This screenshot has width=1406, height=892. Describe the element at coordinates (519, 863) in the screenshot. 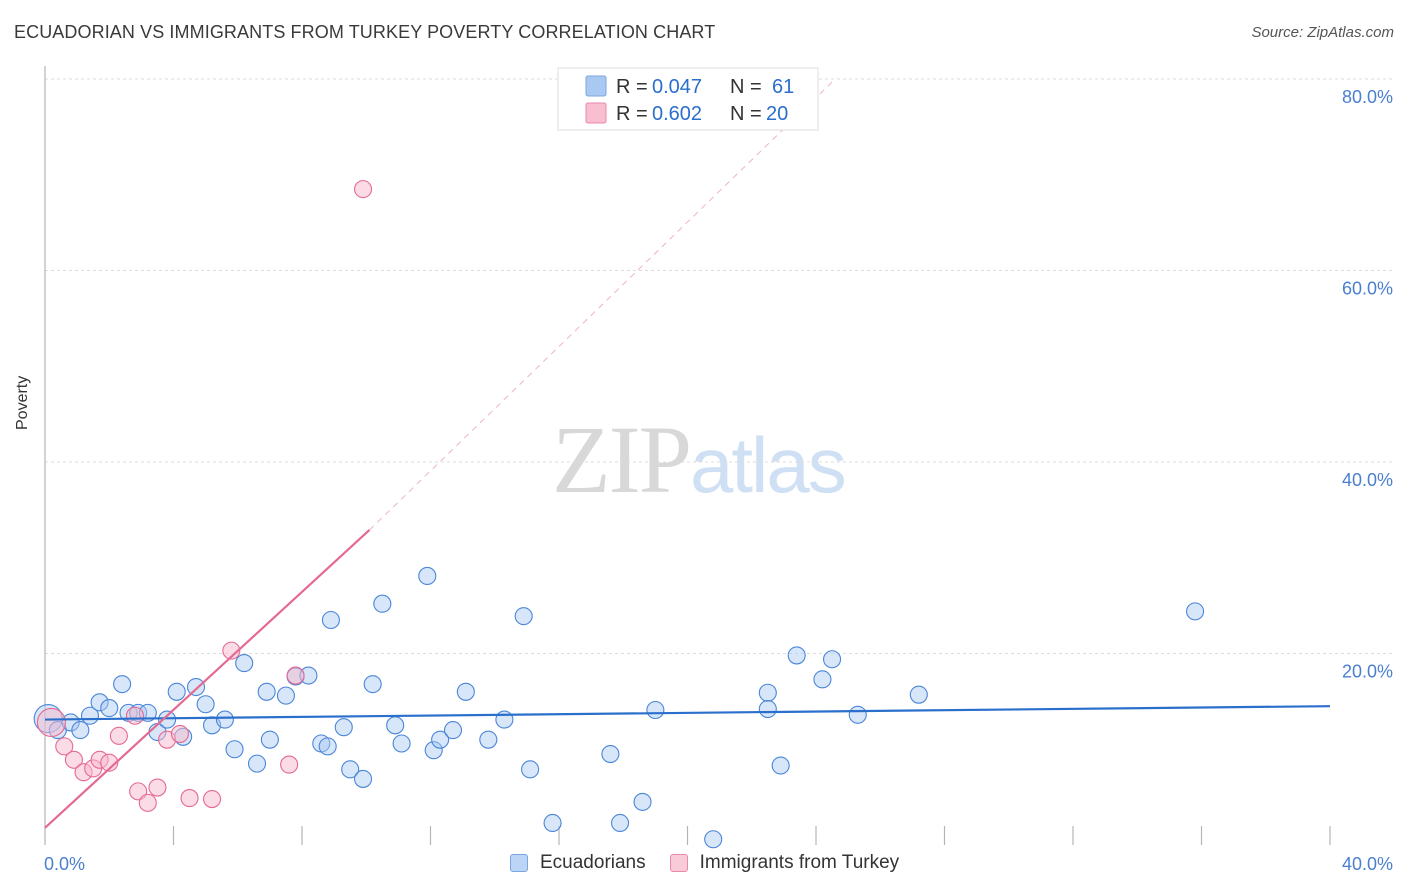

I see `ecuadorians-swatch` at that location.